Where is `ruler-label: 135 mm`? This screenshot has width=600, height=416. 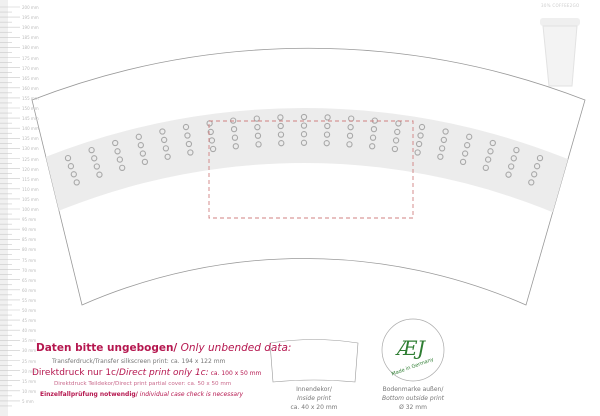
ruler-label: 135 mm is located at coordinates (30, 139).